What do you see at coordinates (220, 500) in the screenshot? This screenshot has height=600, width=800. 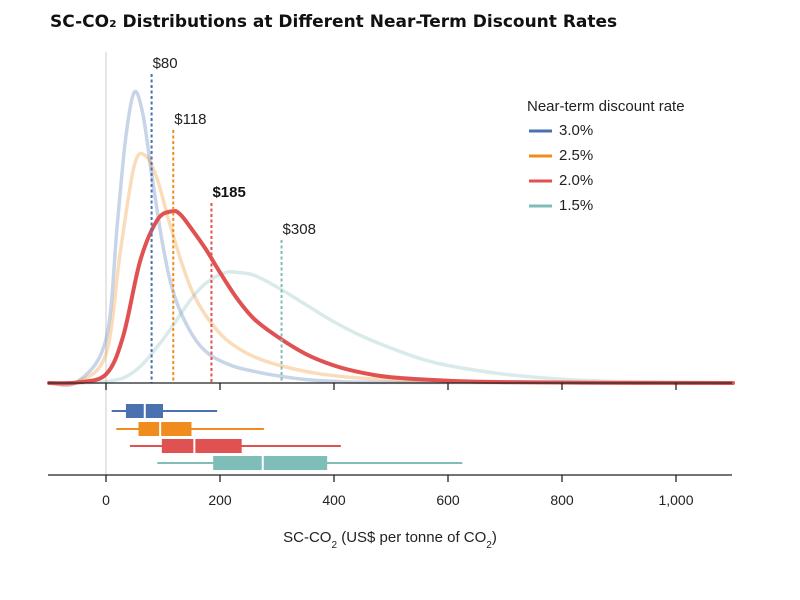 I see `x-tick-label: 200` at bounding box center [220, 500].